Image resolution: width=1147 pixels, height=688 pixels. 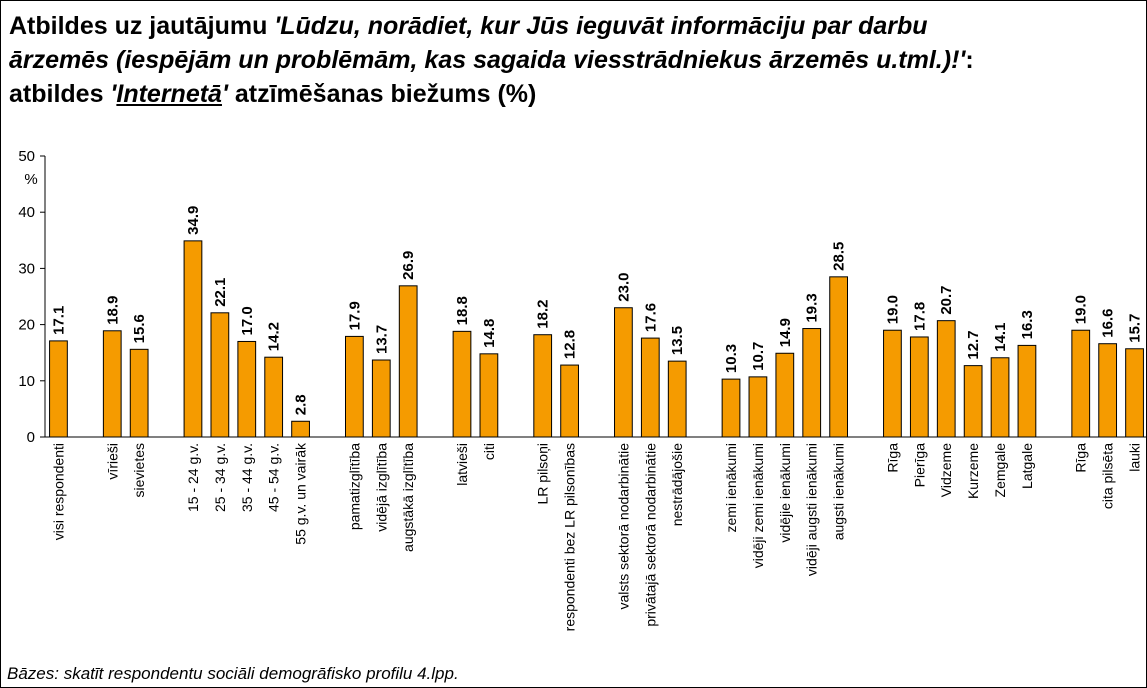 What do you see at coordinates (193, 220) in the screenshot?
I see `value-label: 34.9` at bounding box center [193, 220].